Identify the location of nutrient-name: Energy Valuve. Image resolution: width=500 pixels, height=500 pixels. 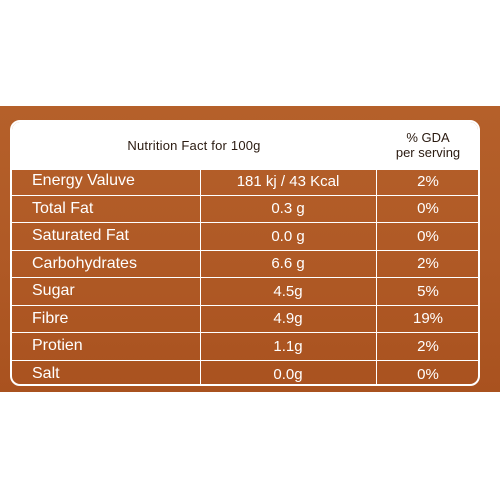
(83, 181).